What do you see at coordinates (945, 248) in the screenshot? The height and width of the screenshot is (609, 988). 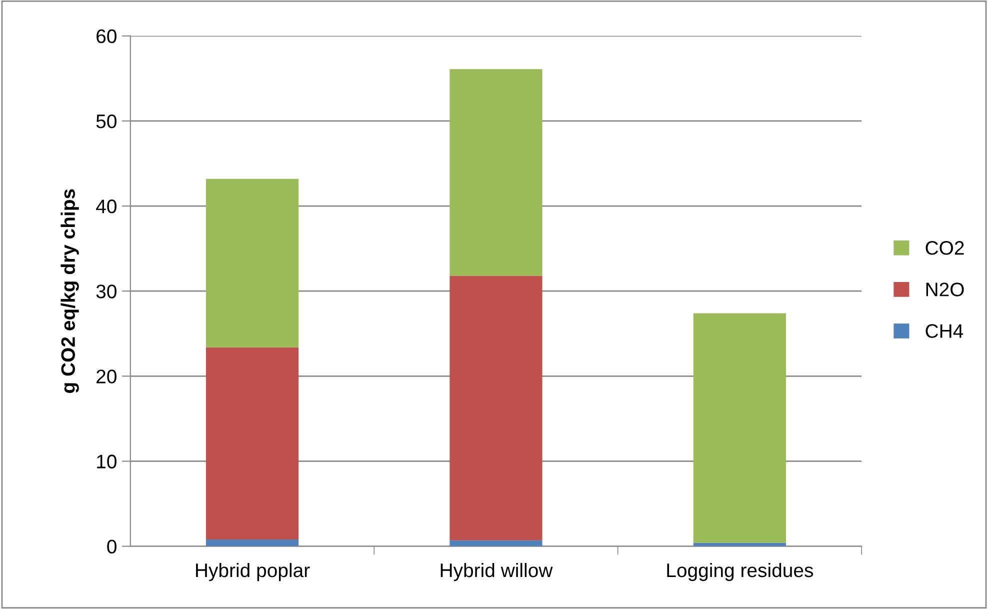 I see `legend-label: CO2` at bounding box center [945, 248].